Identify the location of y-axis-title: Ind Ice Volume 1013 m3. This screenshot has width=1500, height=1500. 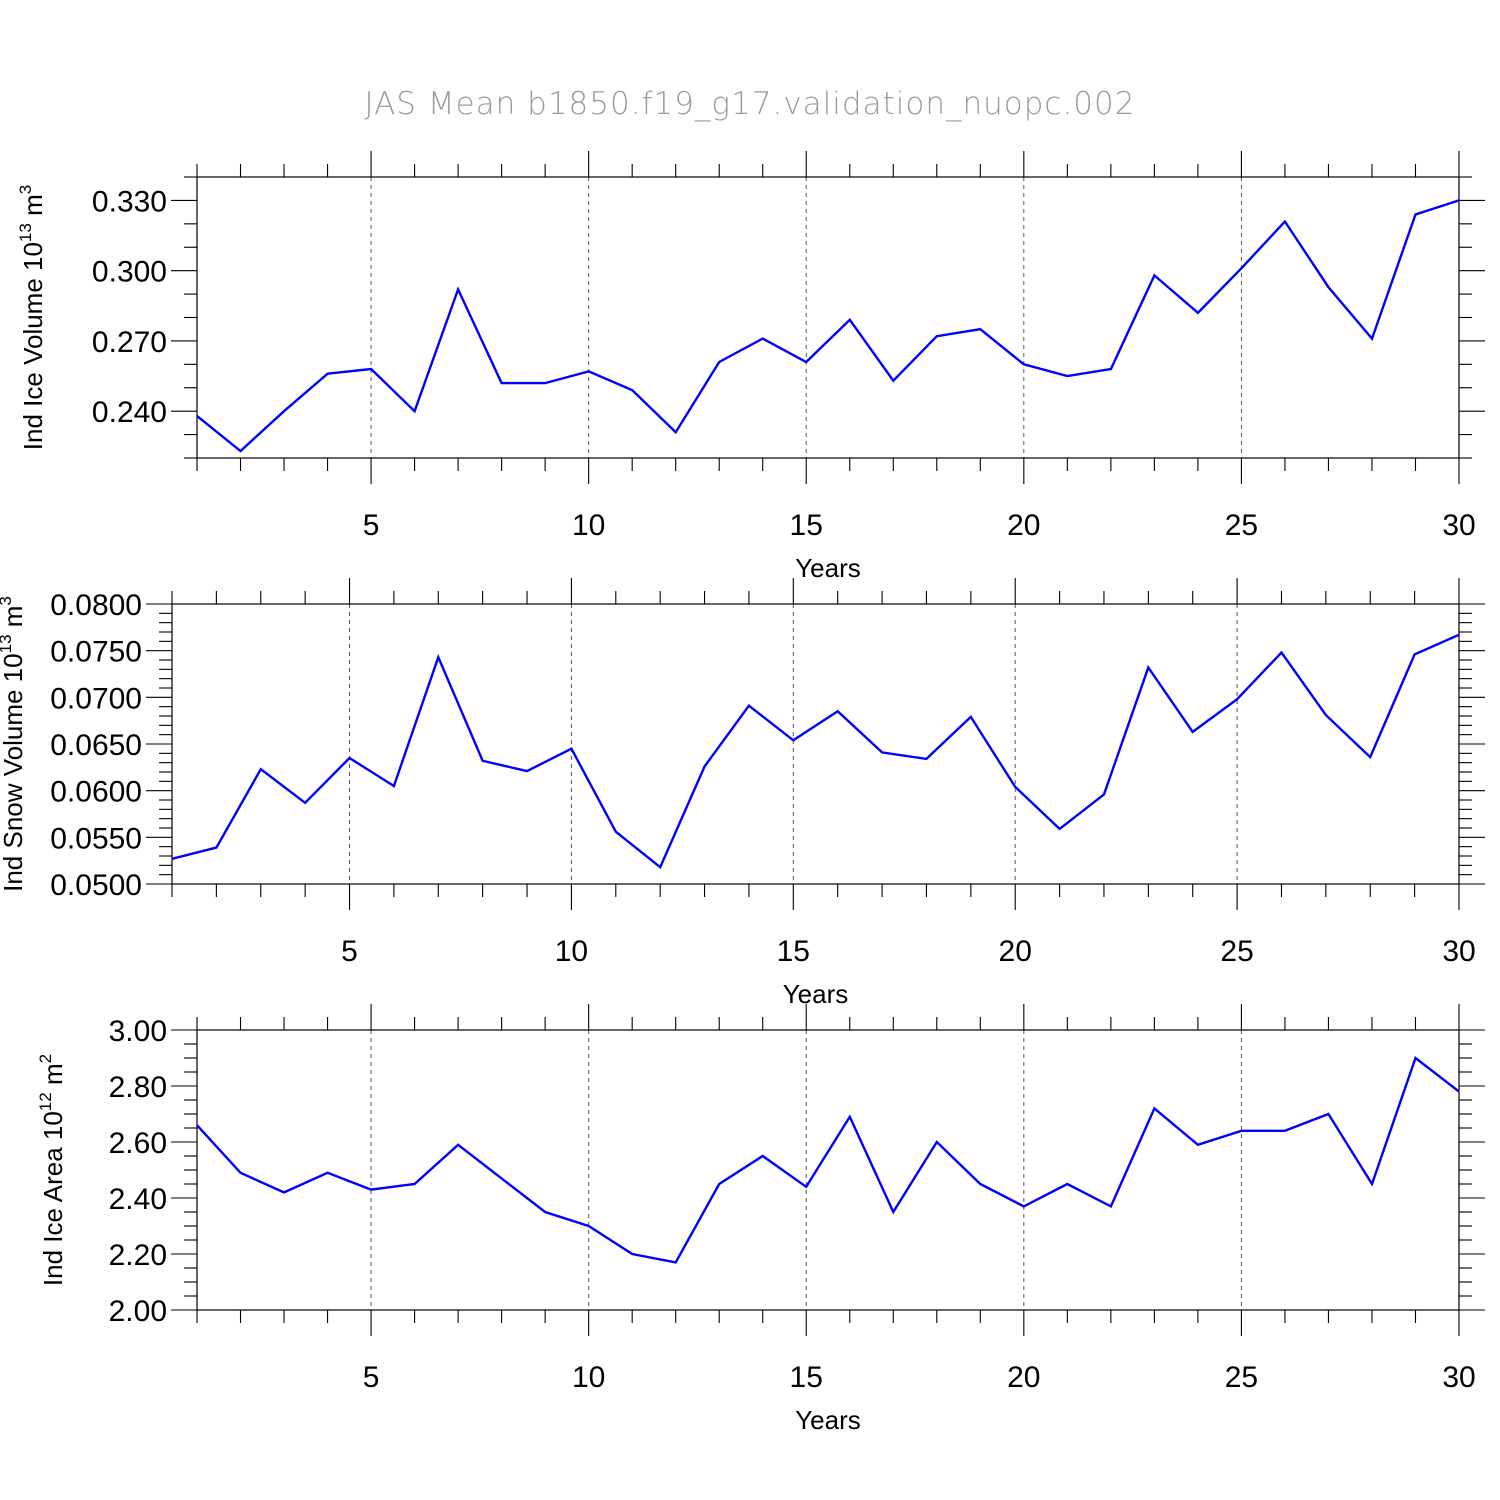
(32, 317).